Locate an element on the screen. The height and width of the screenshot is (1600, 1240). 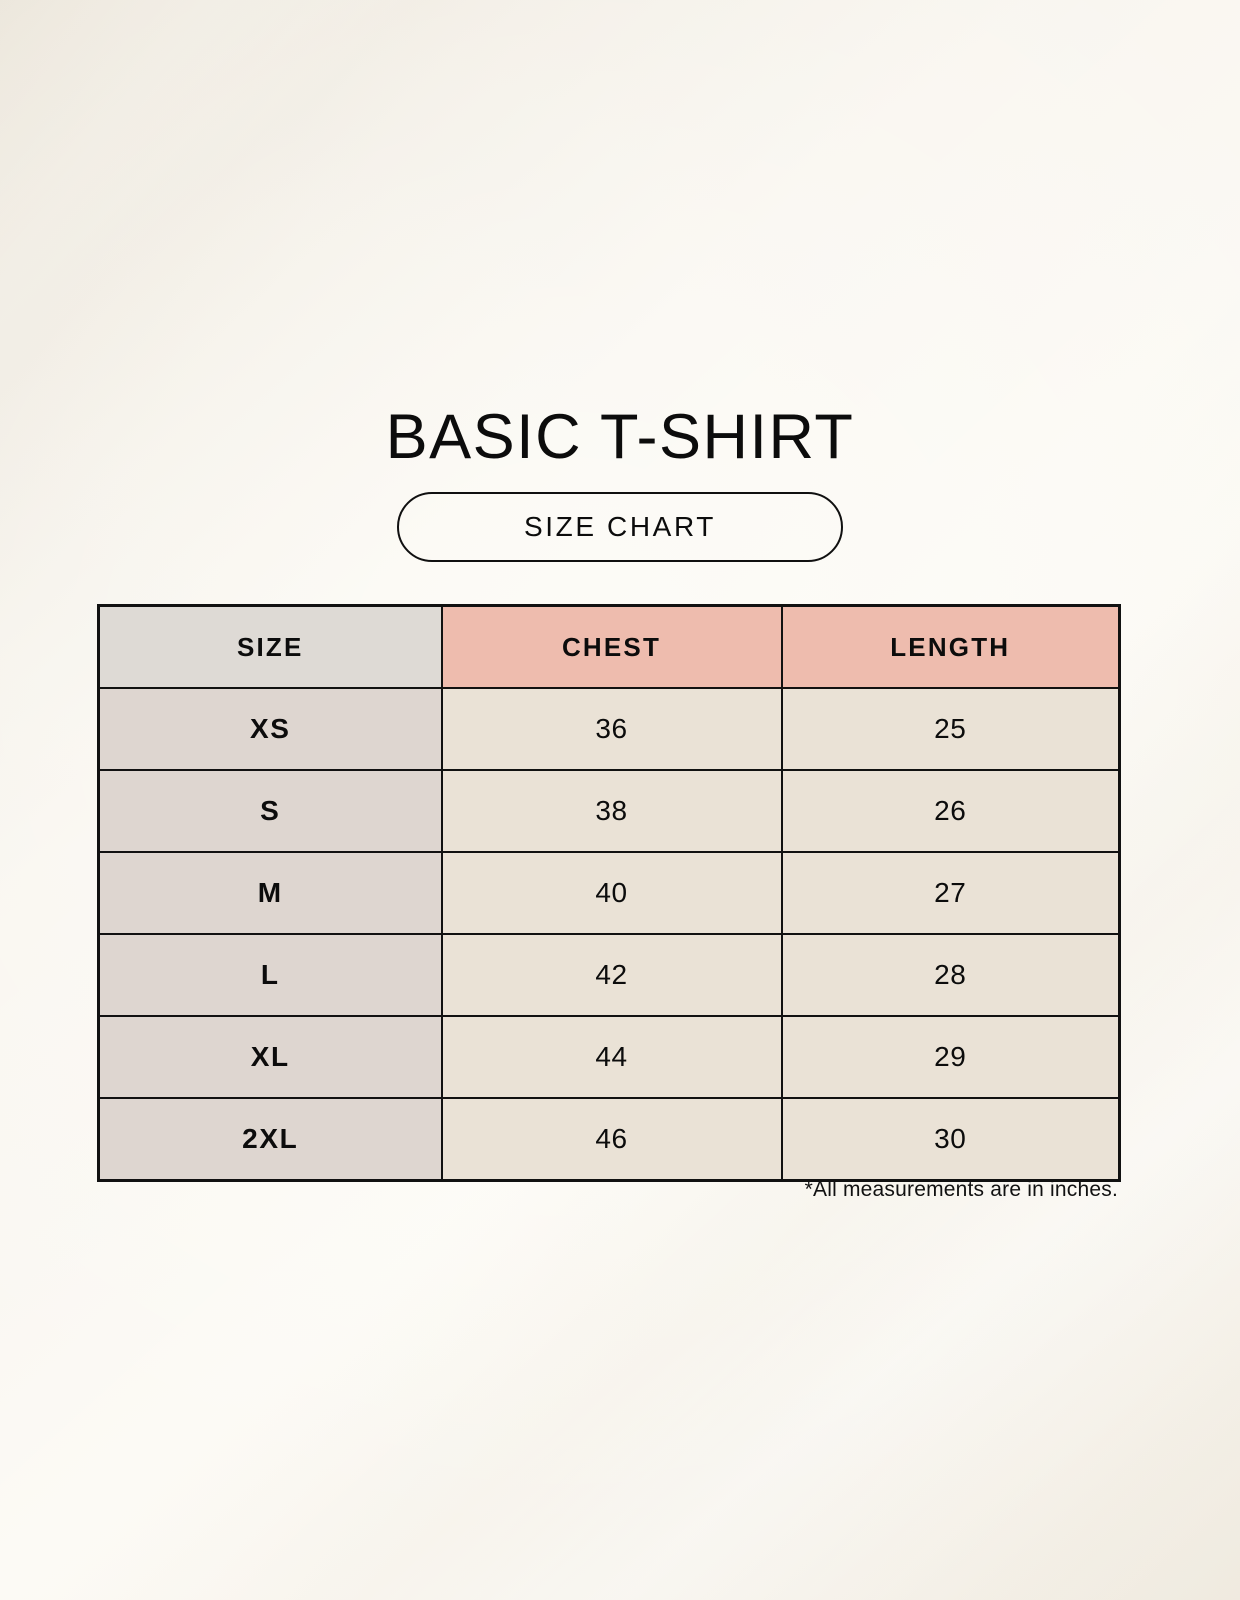
cell-size: S is located at coordinates (270, 811).